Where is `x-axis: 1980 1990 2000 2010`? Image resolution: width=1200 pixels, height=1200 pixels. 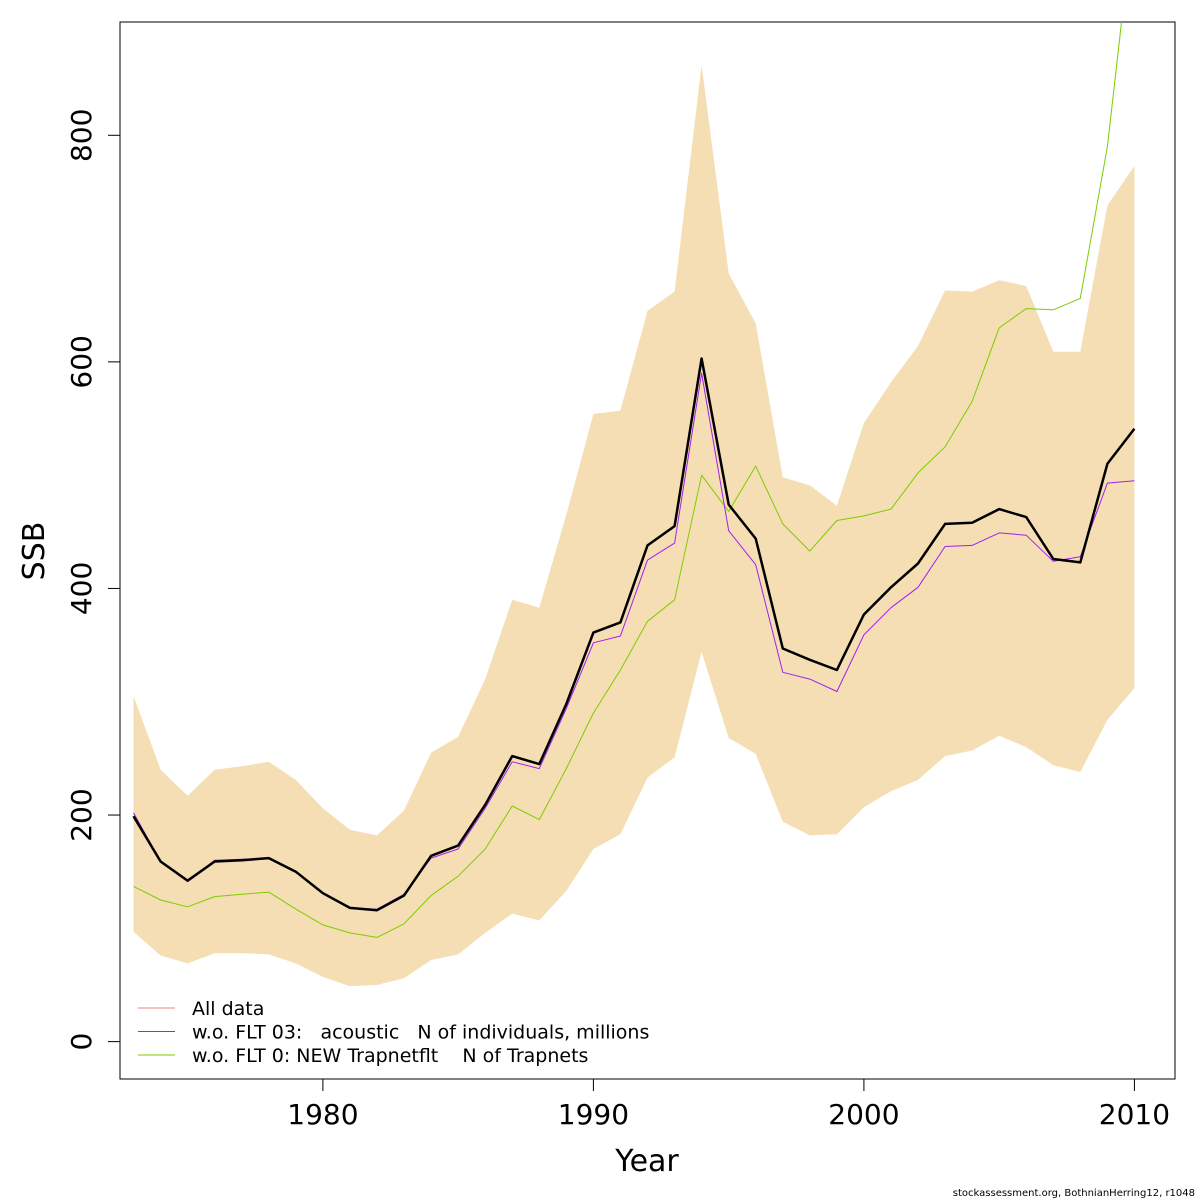 x-axis: 1980 1990 2000 2010 is located at coordinates (728, 1104).